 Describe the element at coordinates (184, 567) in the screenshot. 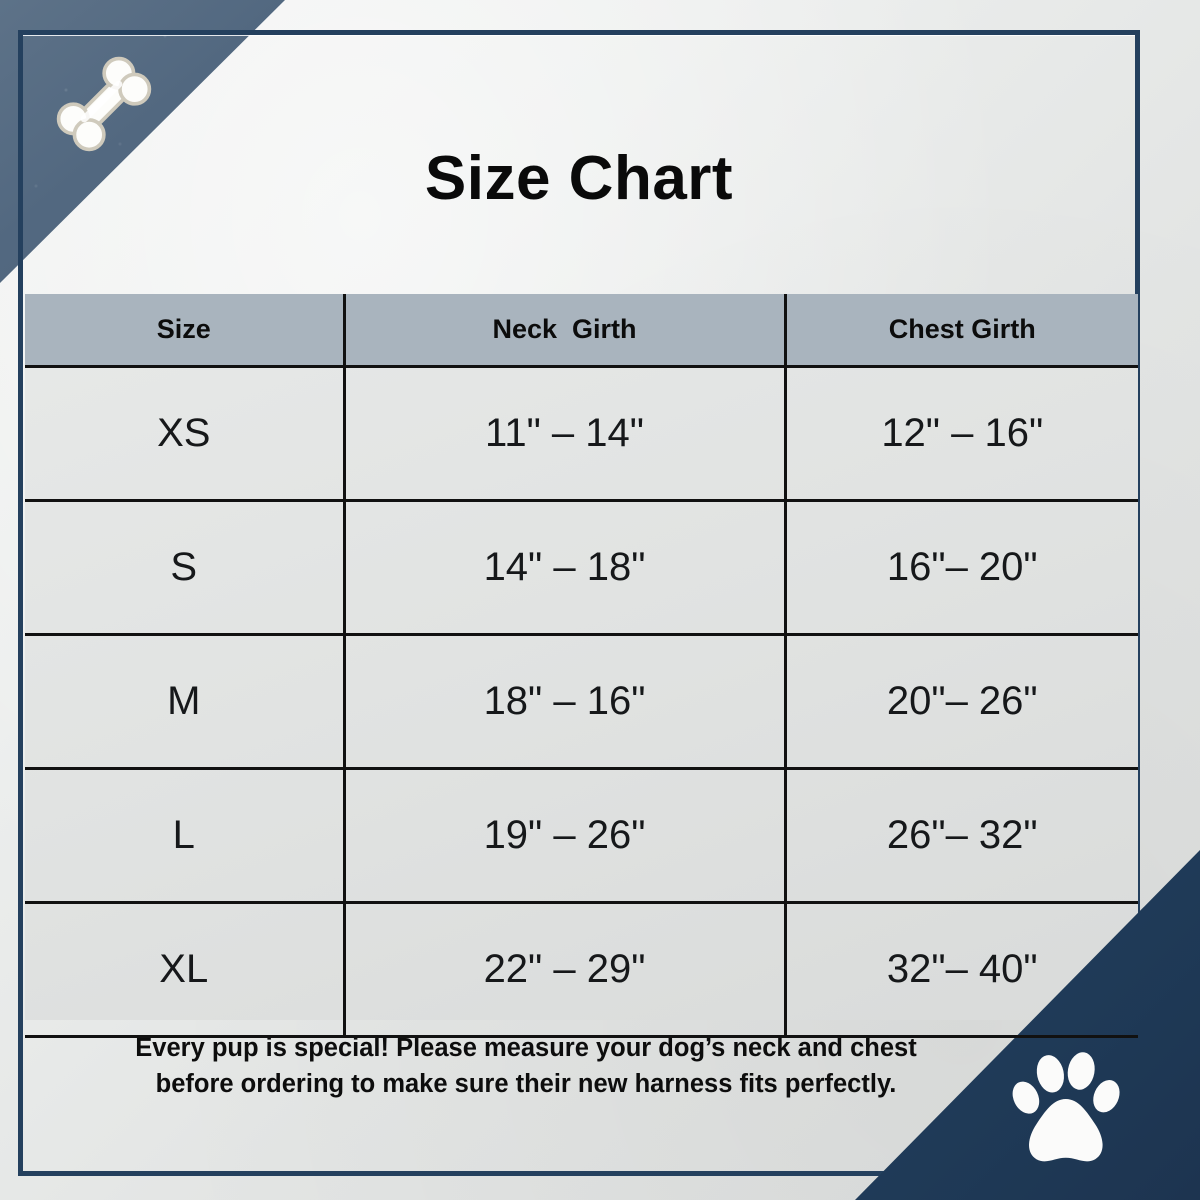

I see `cell-size: S` at that location.